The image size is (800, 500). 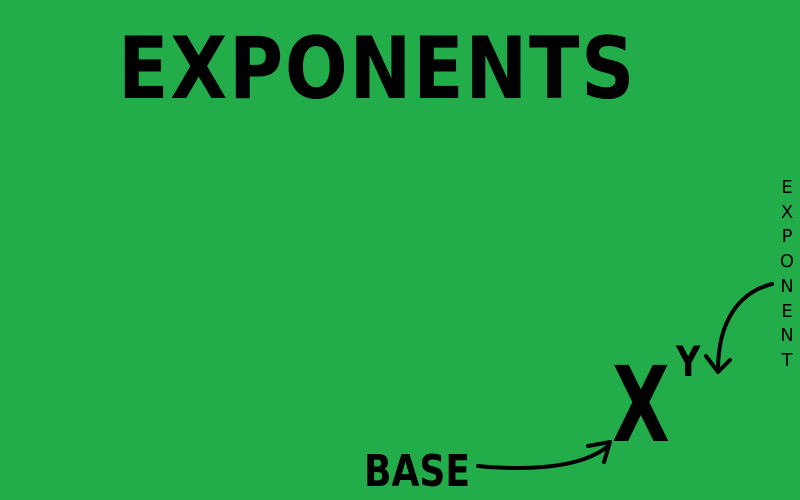 What do you see at coordinates (544, 455) in the screenshot?
I see `base-arrow` at bounding box center [544, 455].